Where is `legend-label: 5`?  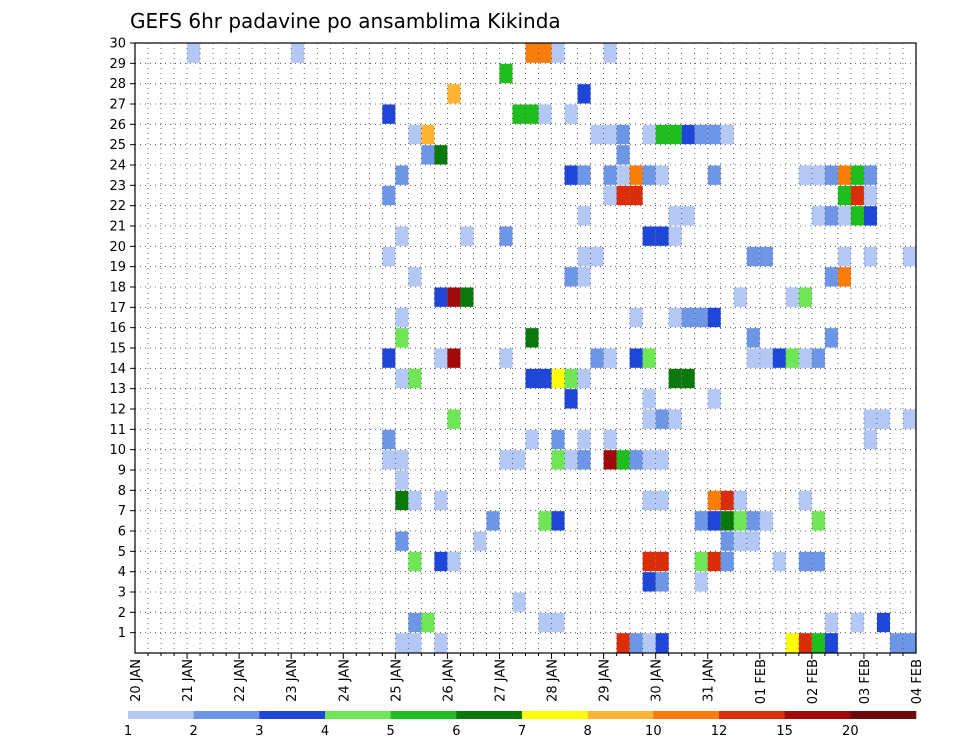 legend-label: 5 is located at coordinates (391, 731).